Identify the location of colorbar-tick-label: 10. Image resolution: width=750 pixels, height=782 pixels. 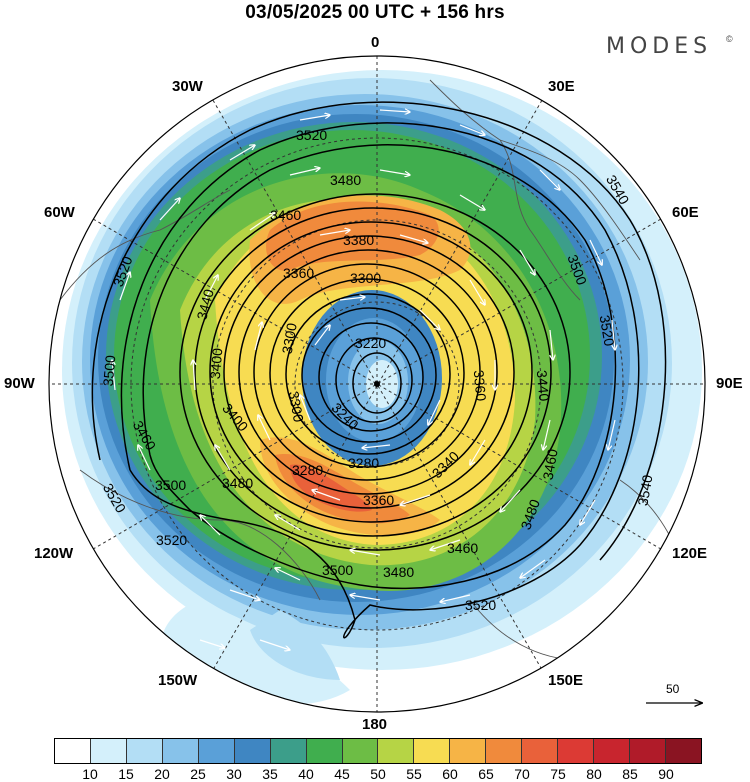
(90, 774).